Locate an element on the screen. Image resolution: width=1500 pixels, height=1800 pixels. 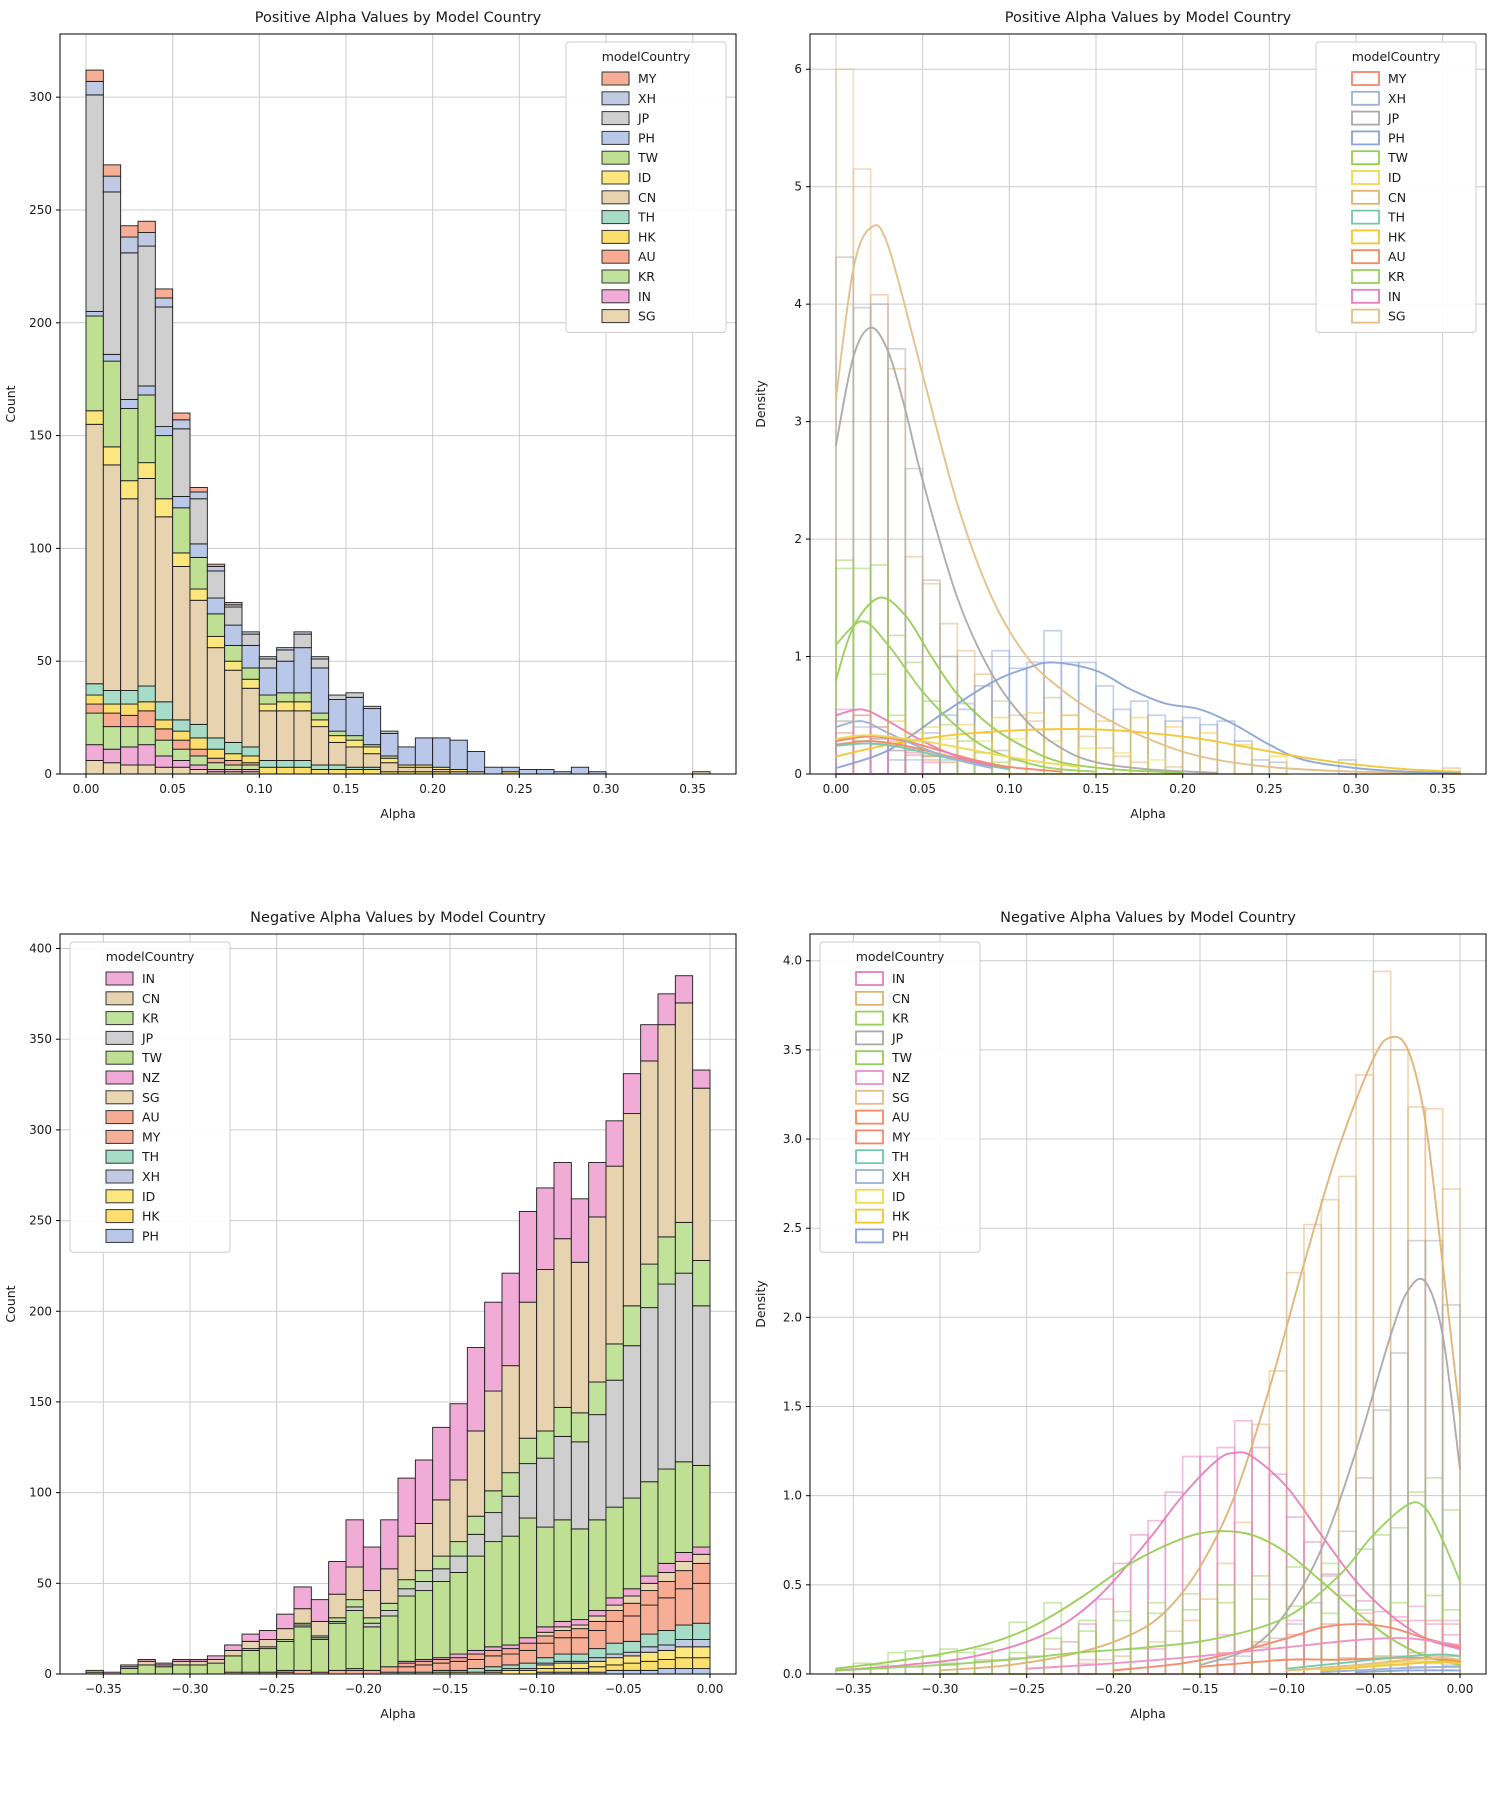
legend-swatch-TW is located at coordinates (869, 1058).